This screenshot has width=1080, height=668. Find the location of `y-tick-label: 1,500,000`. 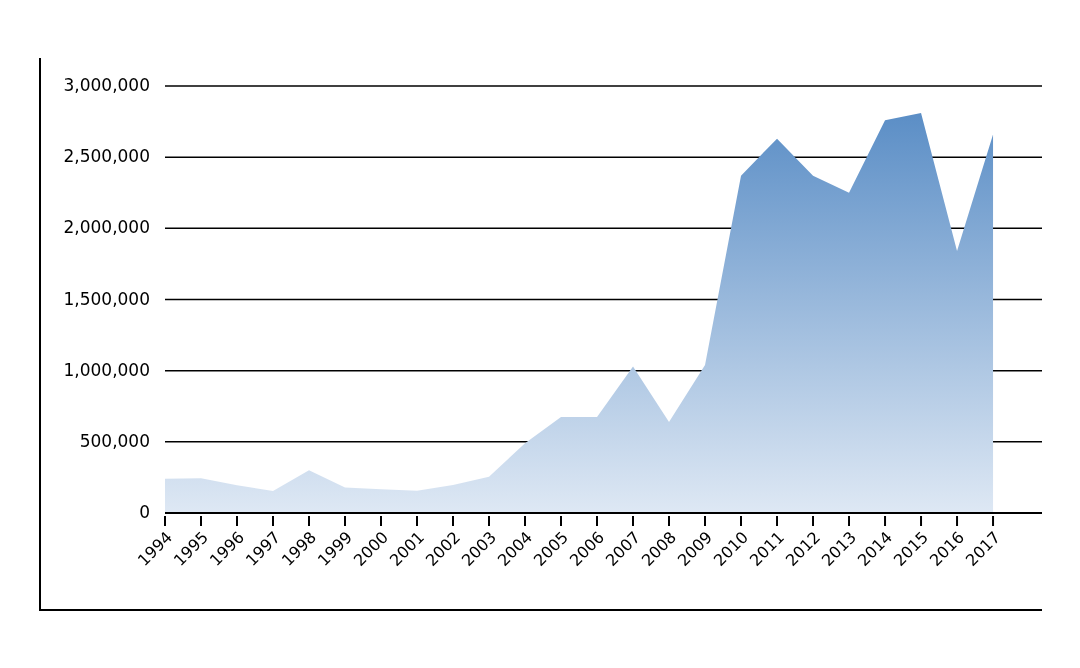

y-tick-label: 1,500,000 is located at coordinates (106, 298).